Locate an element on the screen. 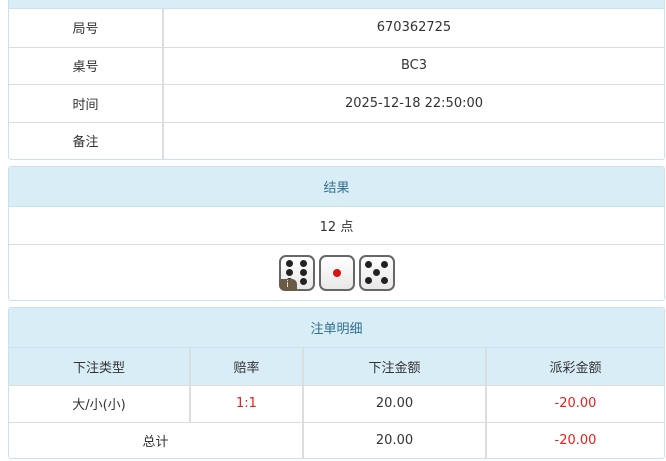  label: 时间 is located at coordinates (86, 102).